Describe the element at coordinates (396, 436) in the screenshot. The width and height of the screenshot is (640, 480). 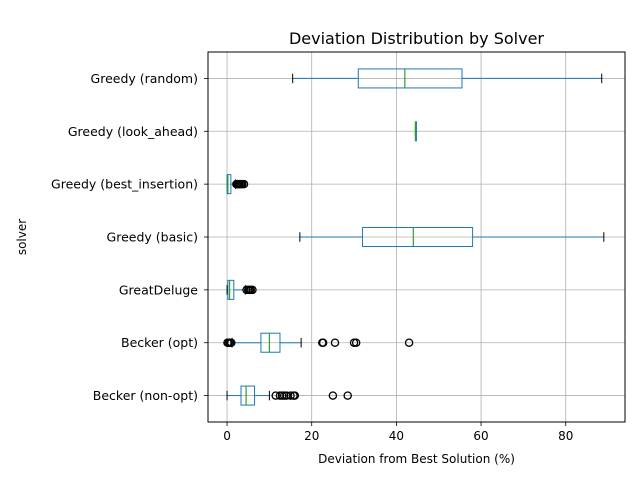
I see `x-tick-label: 40` at that location.